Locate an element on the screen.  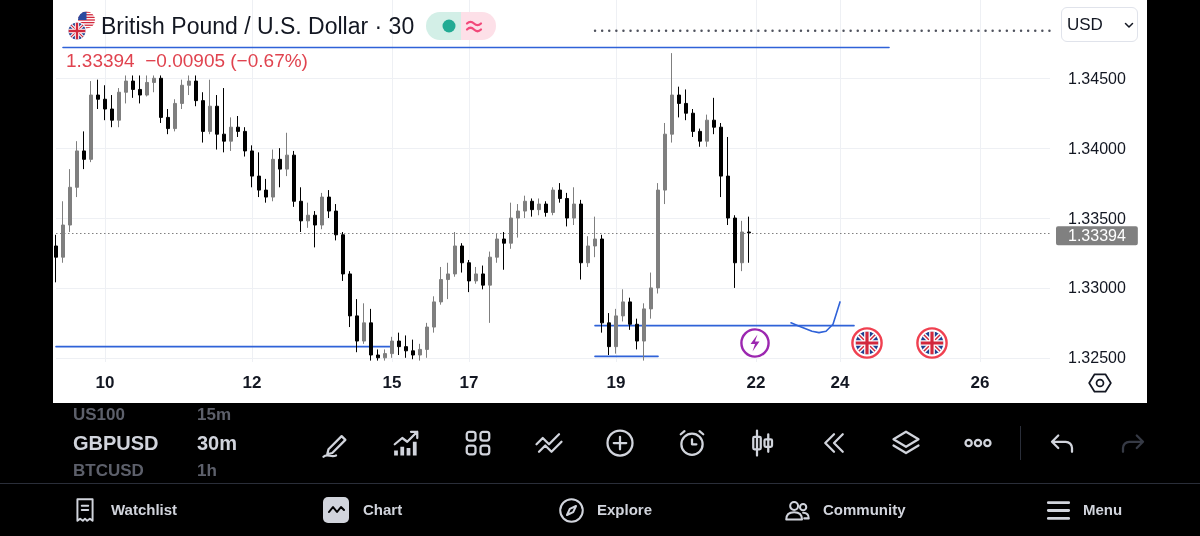
text: Menu is located at coordinates (1103, 510).